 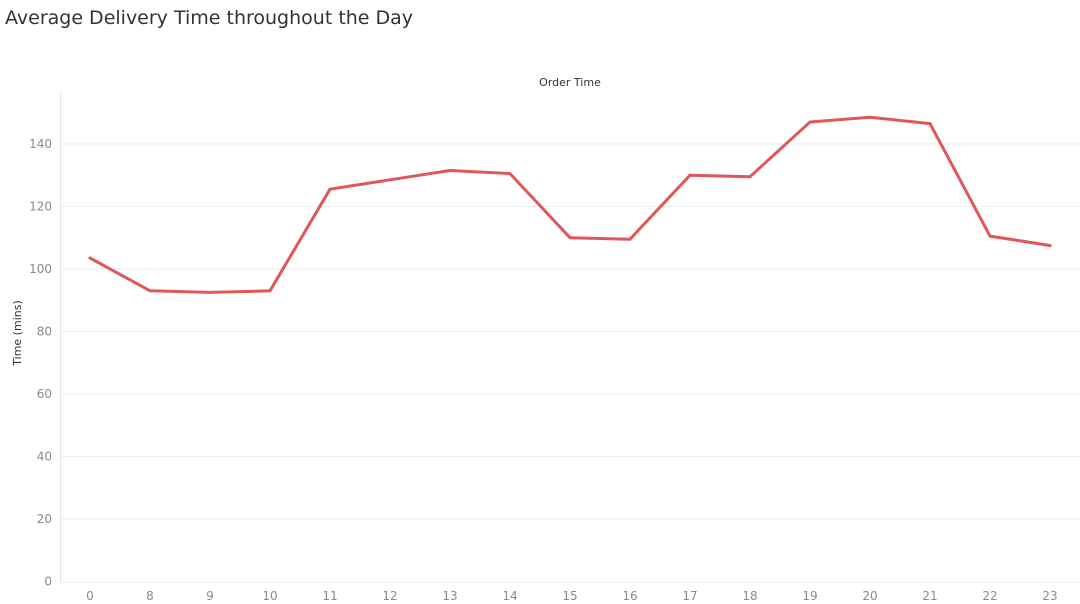 I want to click on chart-title: Average Delivery Time throughout the Day, so click(x=209, y=18).